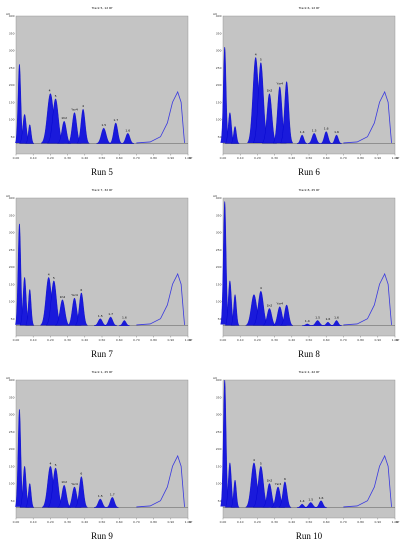 The height and width of the screenshot is (550, 411). What do you see at coordinates (309, 536) in the screenshot?
I see `run-label: Run 10` at bounding box center [309, 536].